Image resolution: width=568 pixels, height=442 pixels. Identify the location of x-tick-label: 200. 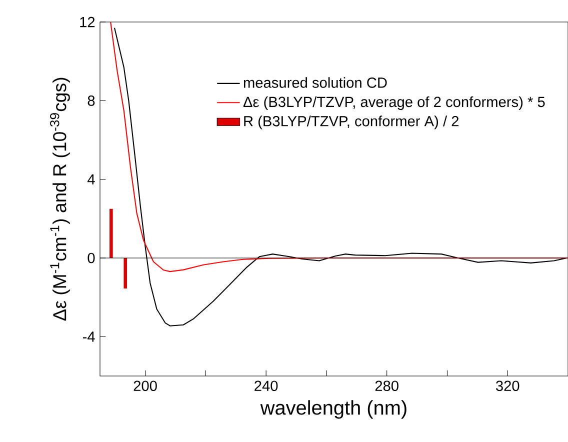
(145, 386).